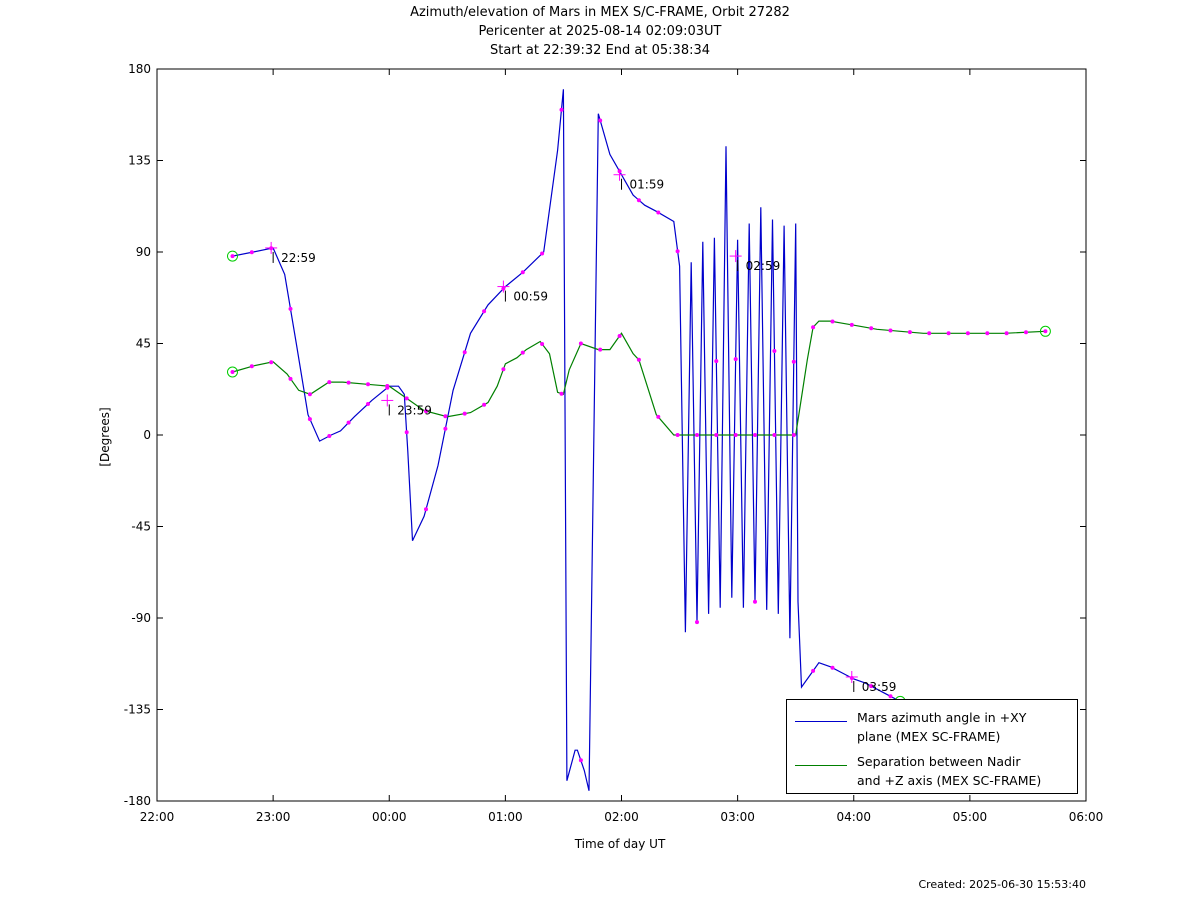 The width and height of the screenshot is (1200, 901). Describe the element at coordinates (821, 765) in the screenshot. I see `legend-swatch-separation` at that location.